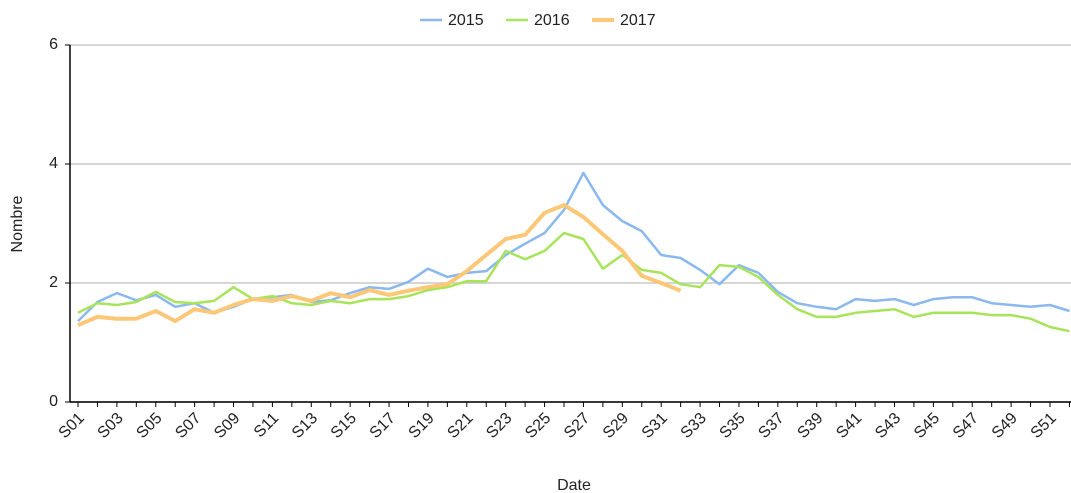 The image size is (1071, 493). What do you see at coordinates (72, 426) in the screenshot?
I see `x-tick-label: S01` at bounding box center [72, 426].